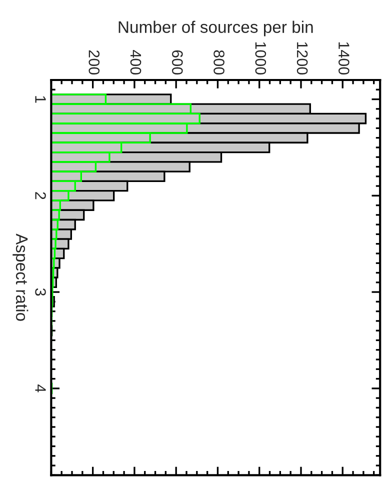  I want to click on x-tick-label: 800, so click(219, 62).